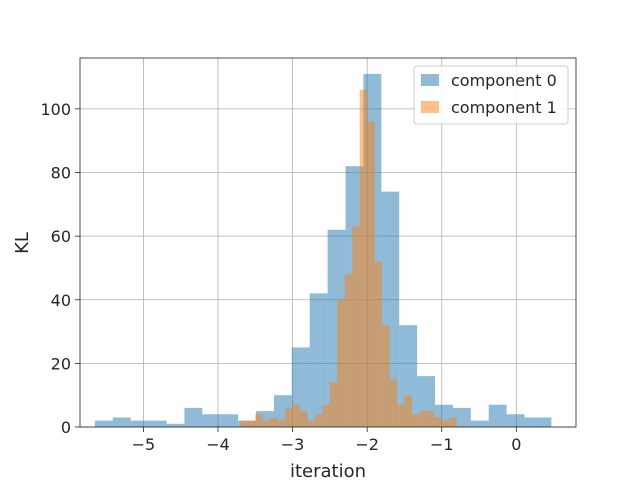  Describe the element at coordinates (293, 444) in the screenshot. I see `x-tick-label-2: −3` at that location.